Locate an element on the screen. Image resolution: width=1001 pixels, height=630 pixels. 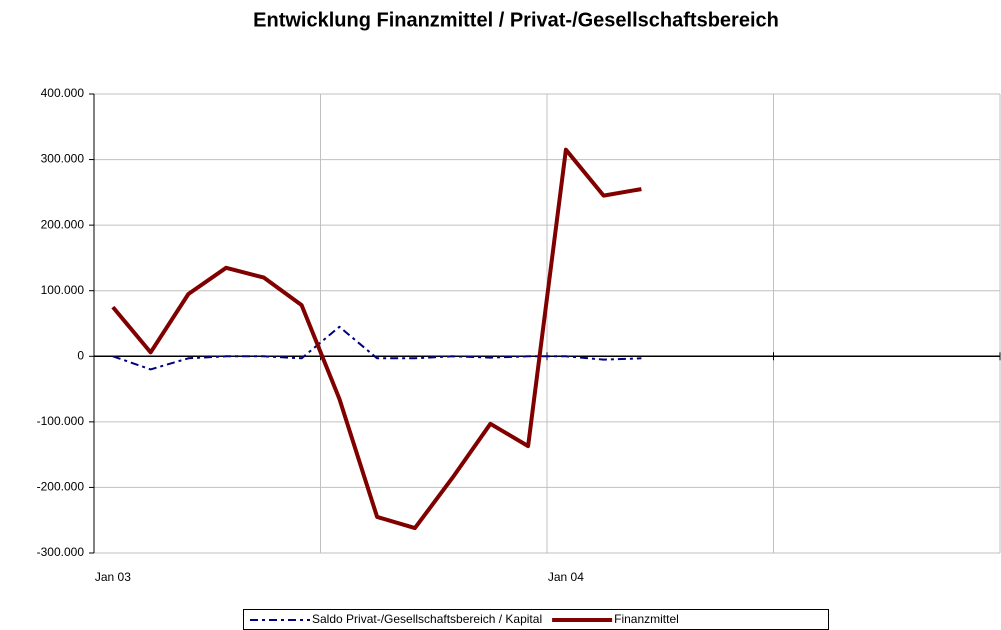
y-tick-label: -300.000 is located at coordinates (61, 552).